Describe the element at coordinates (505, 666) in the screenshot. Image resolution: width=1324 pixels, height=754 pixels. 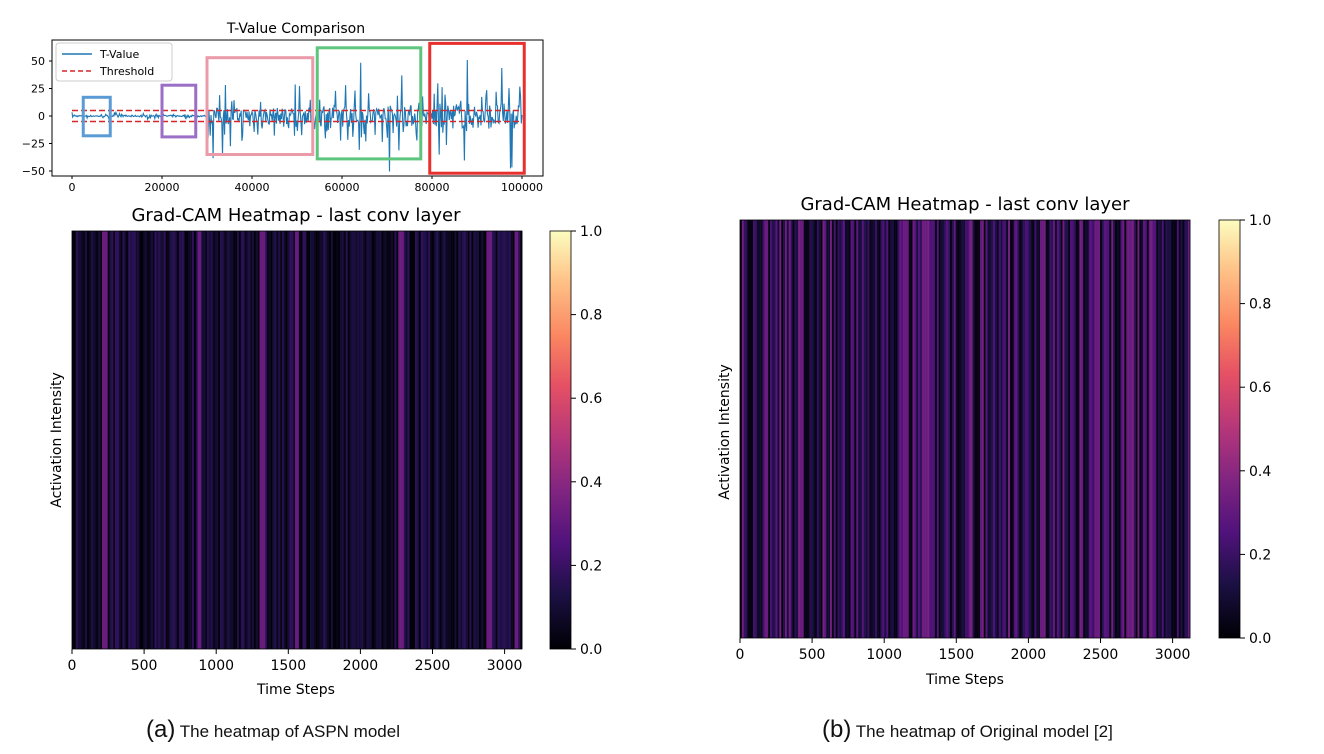
I see `xtick-label: 3000` at that location.